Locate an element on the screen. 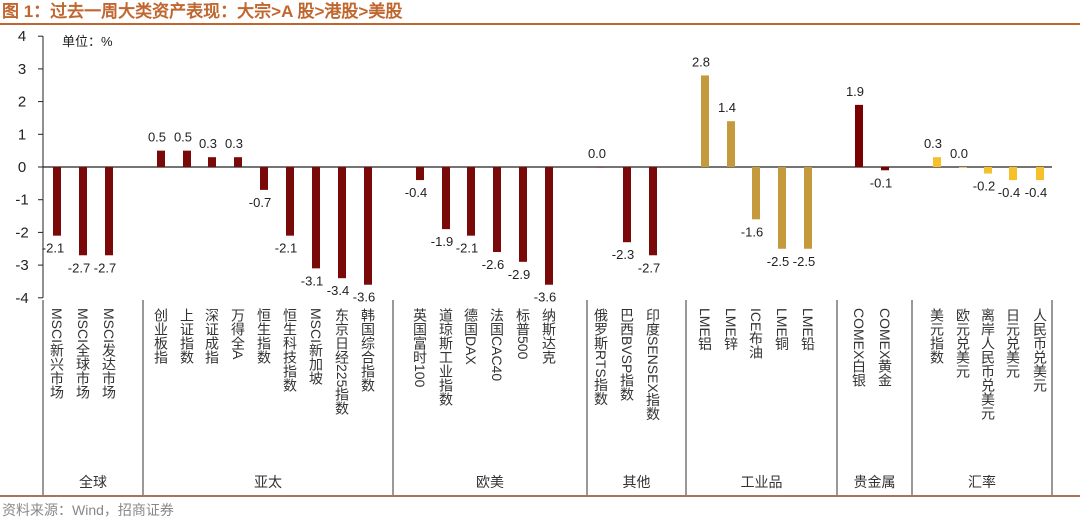 Image resolution: width=1080 pixels, height=521 pixels. value-label: -3.6 is located at coordinates (545, 297).